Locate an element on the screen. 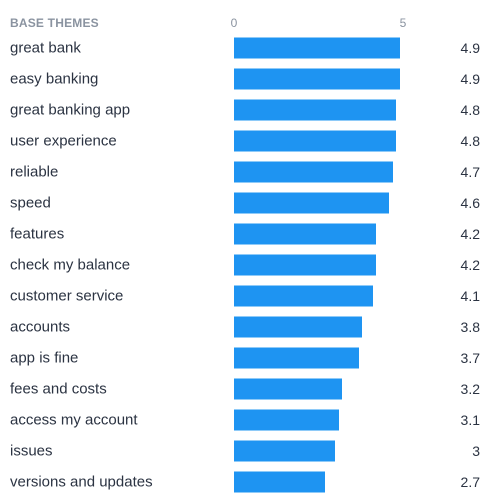 The width and height of the screenshot is (500, 497). bar-row: app is fine 3.7 is located at coordinates (250, 357).